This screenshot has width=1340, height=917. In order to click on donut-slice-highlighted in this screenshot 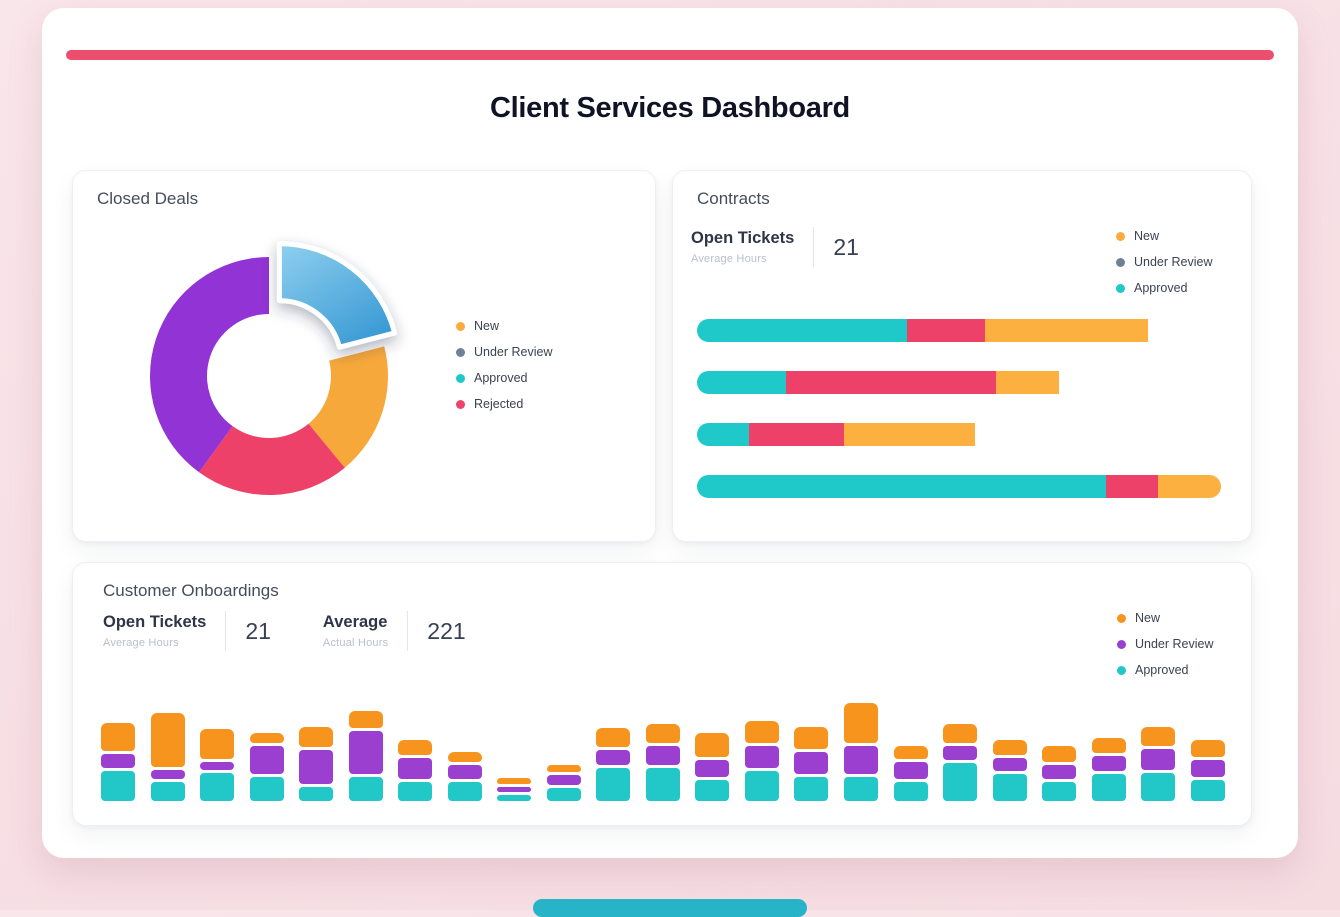, I will do `click(337, 295)`.